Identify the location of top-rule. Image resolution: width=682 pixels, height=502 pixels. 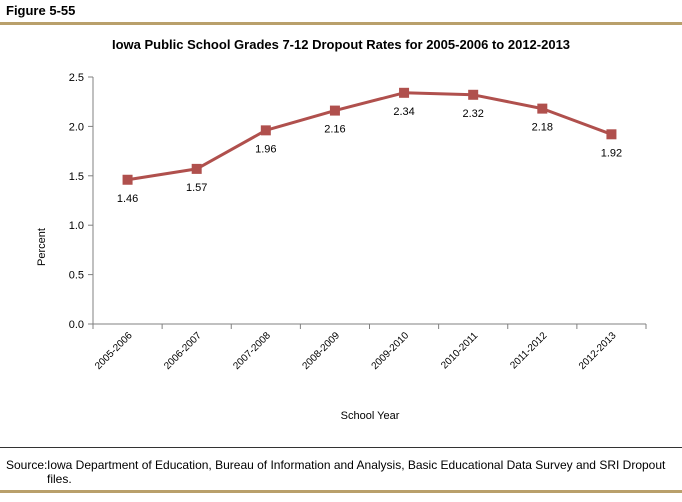
(341, 23).